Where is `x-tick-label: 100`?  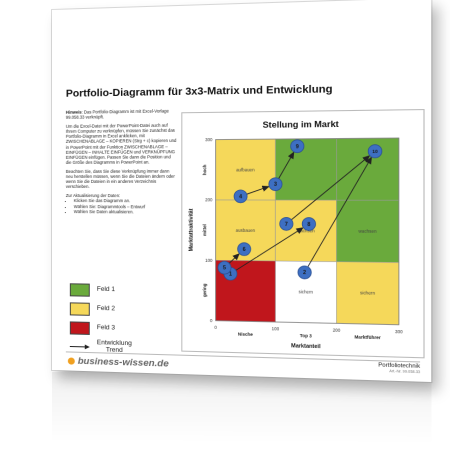 x-tick-label: 100 is located at coordinates (276, 328).